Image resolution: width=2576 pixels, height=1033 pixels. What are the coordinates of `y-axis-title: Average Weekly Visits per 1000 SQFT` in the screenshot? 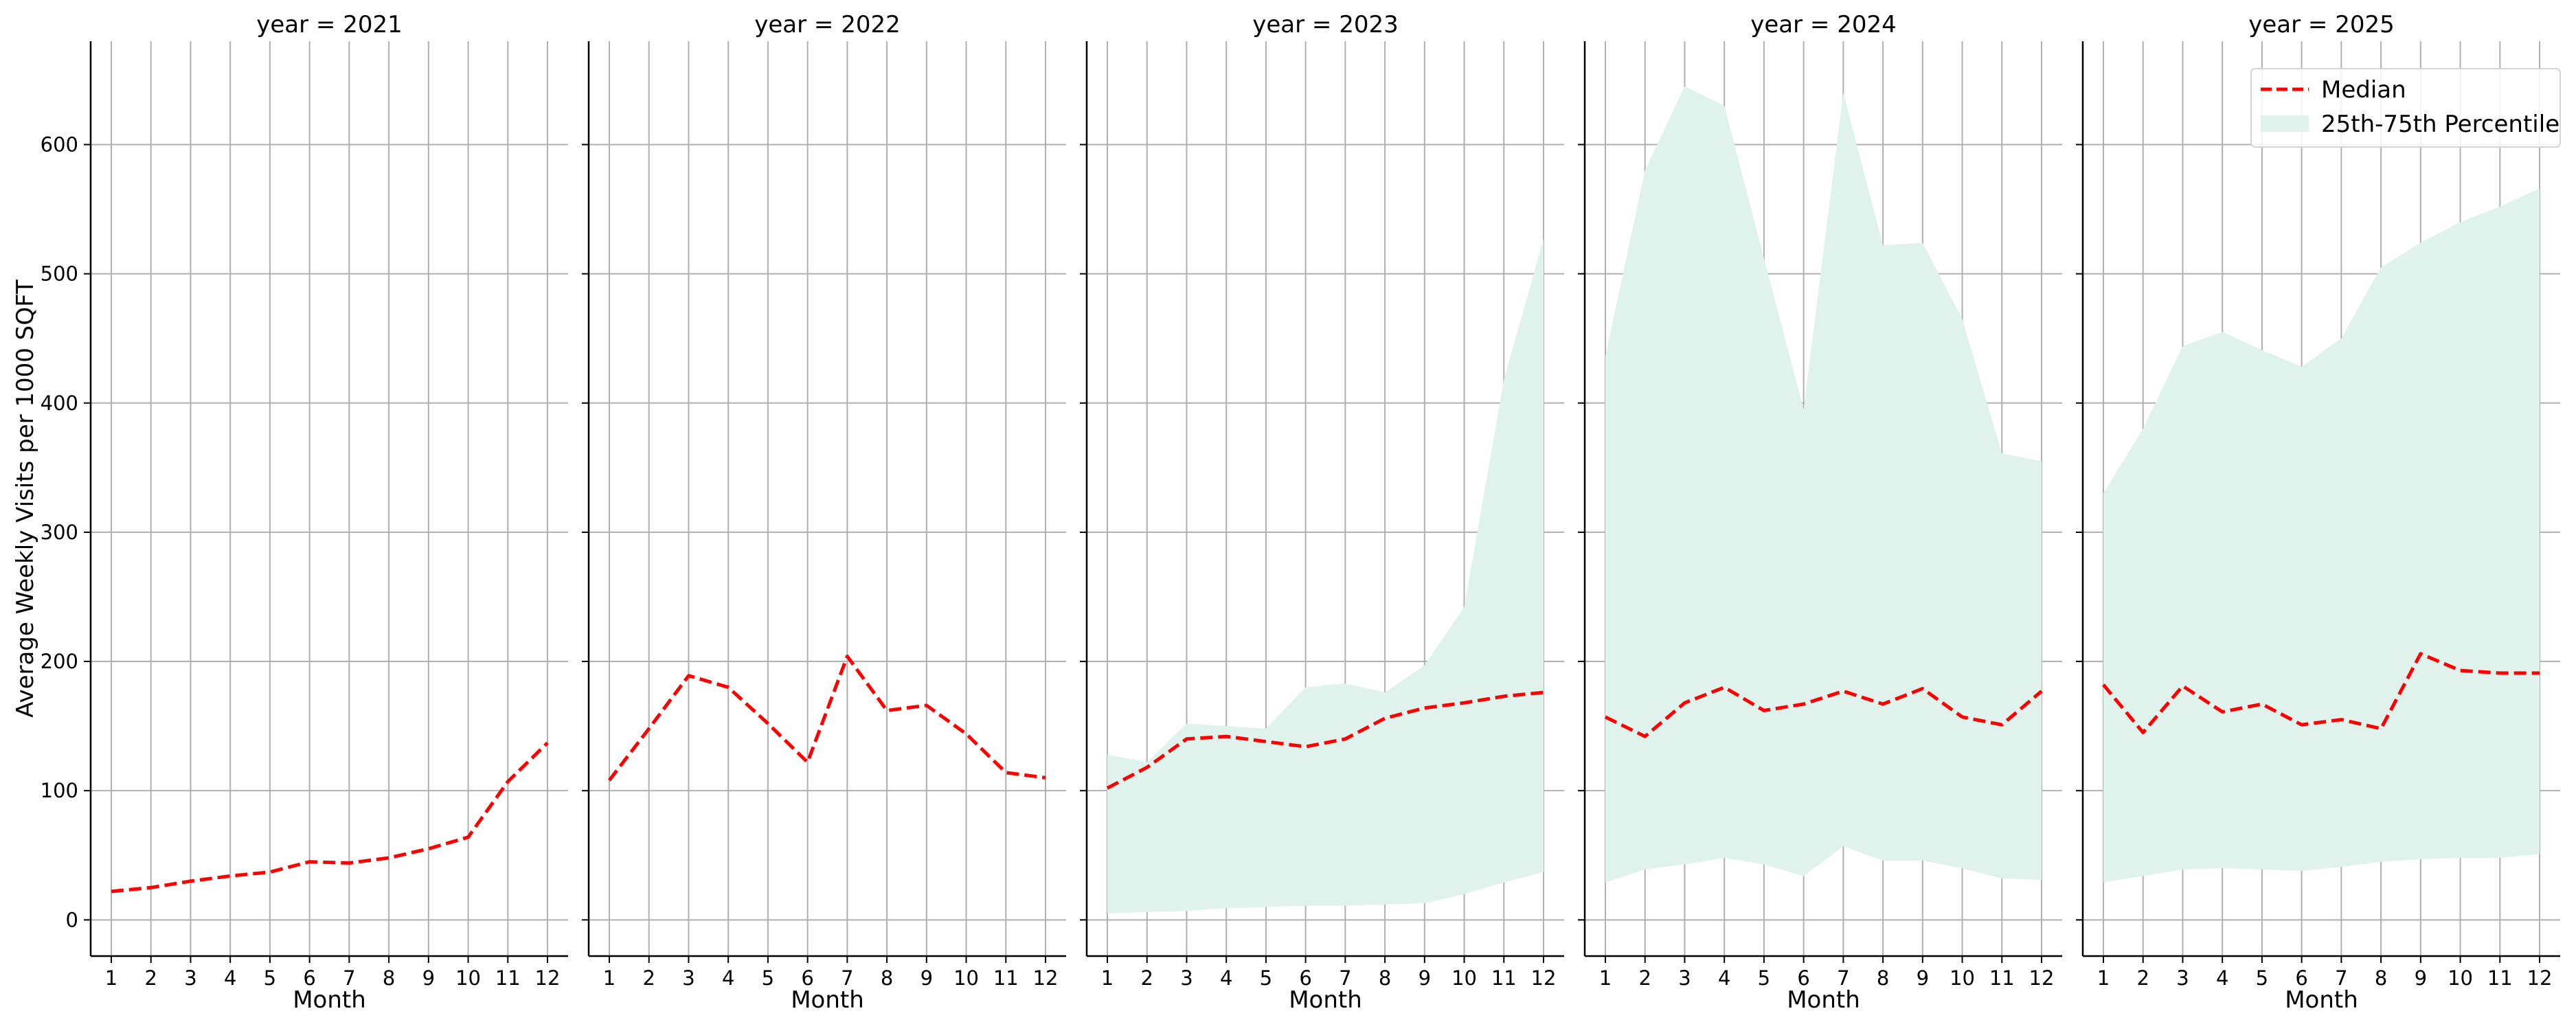 It's located at (25, 499).